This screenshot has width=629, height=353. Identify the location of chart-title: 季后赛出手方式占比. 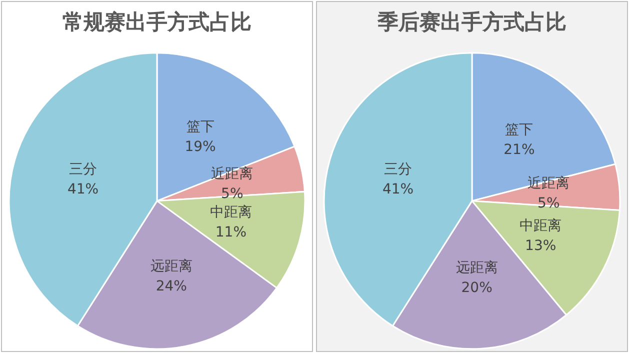
(471, 21).